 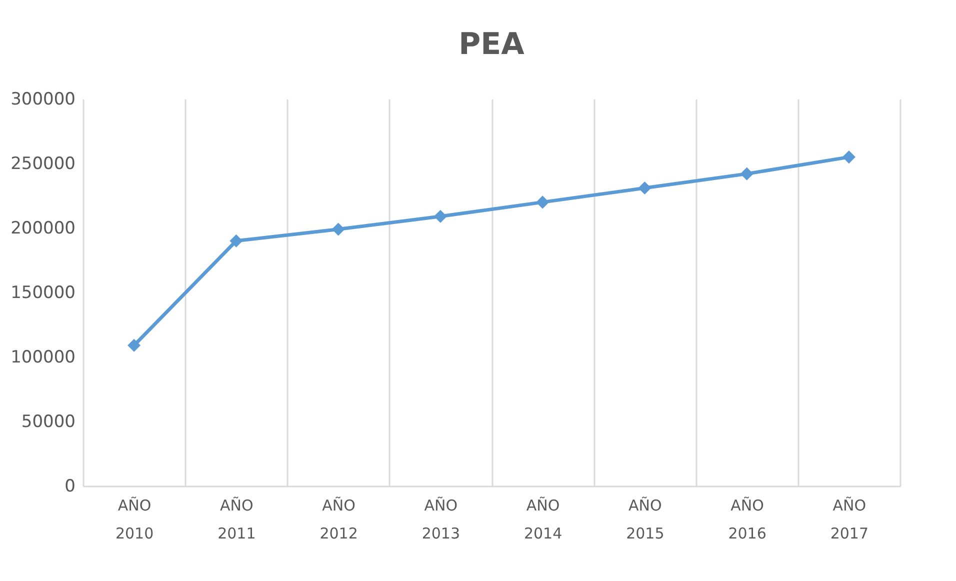 I want to click on x-tick-label: AÑO 2016, so click(x=747, y=519).